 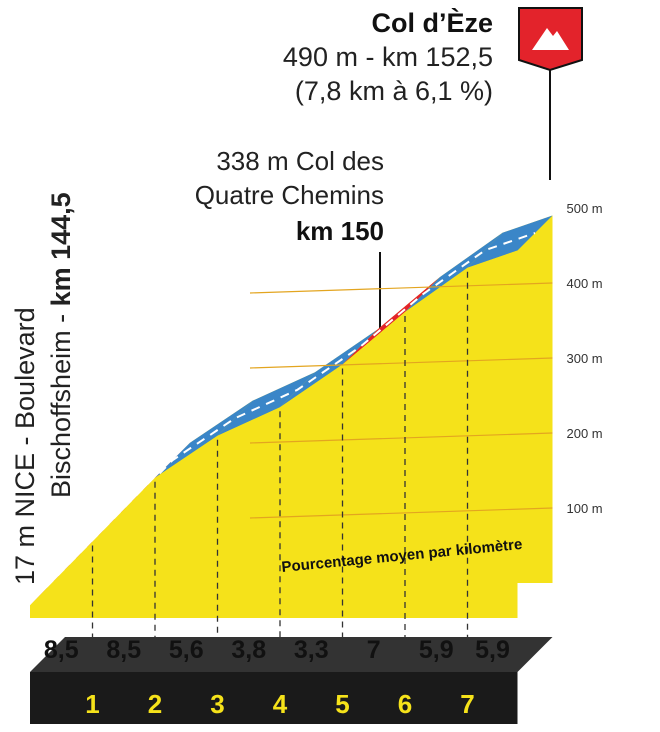 What do you see at coordinates (585, 433) in the screenshot?
I see `alt-tick-label-200: 200 m` at bounding box center [585, 433].